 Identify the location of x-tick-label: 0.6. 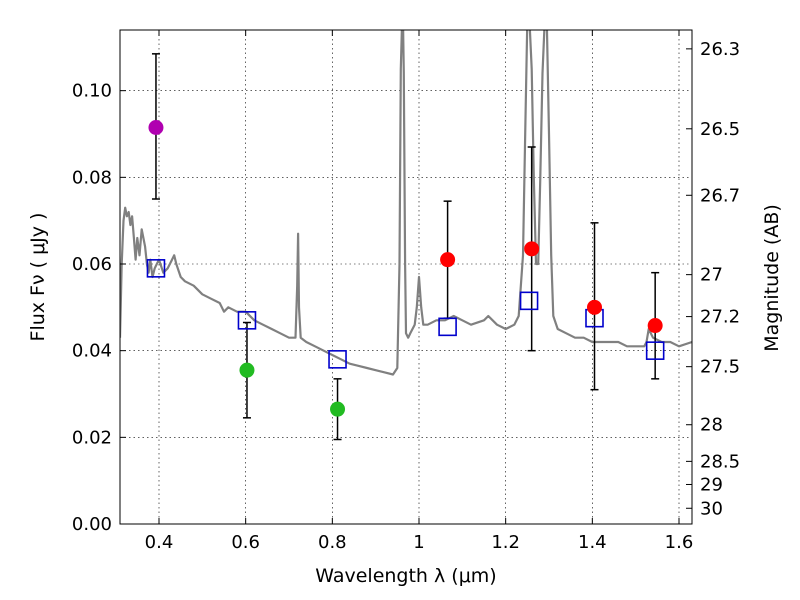
(245, 542).